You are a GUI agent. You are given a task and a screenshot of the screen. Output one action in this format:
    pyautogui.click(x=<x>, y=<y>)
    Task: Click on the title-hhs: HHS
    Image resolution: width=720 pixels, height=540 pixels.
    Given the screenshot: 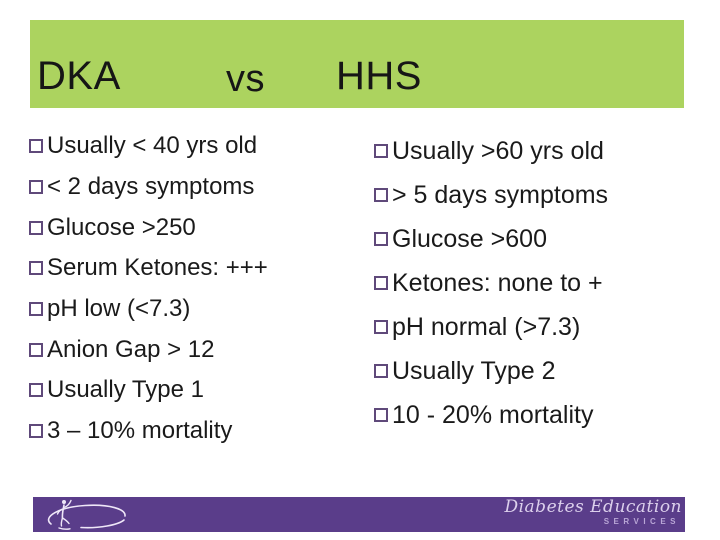 What is the action you would take?
    pyautogui.click(x=379, y=76)
    